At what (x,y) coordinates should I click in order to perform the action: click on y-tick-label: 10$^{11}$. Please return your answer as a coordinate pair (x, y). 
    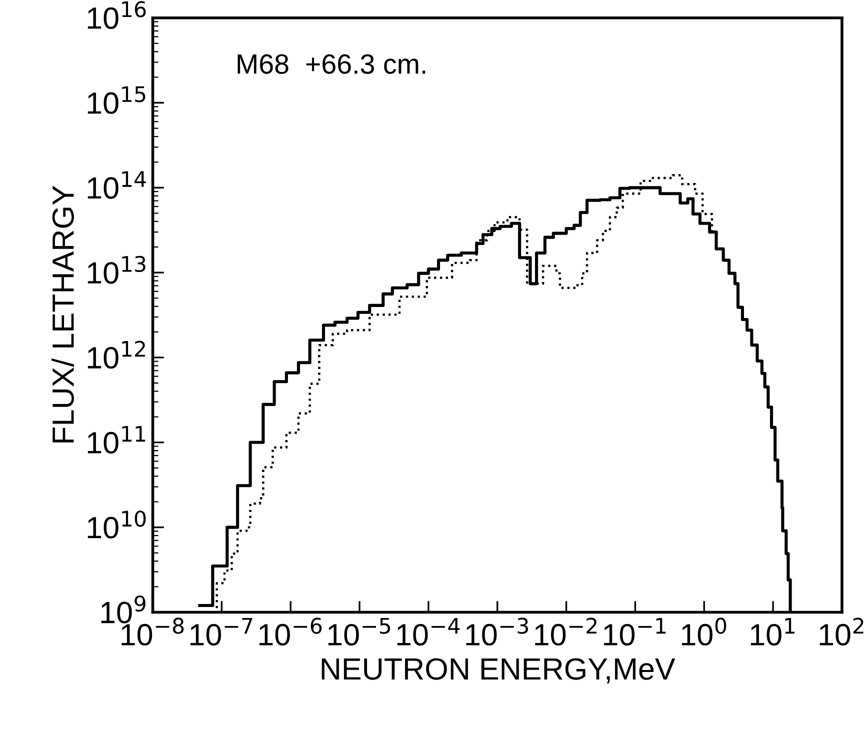
    Looking at the image, I should click on (117, 440).